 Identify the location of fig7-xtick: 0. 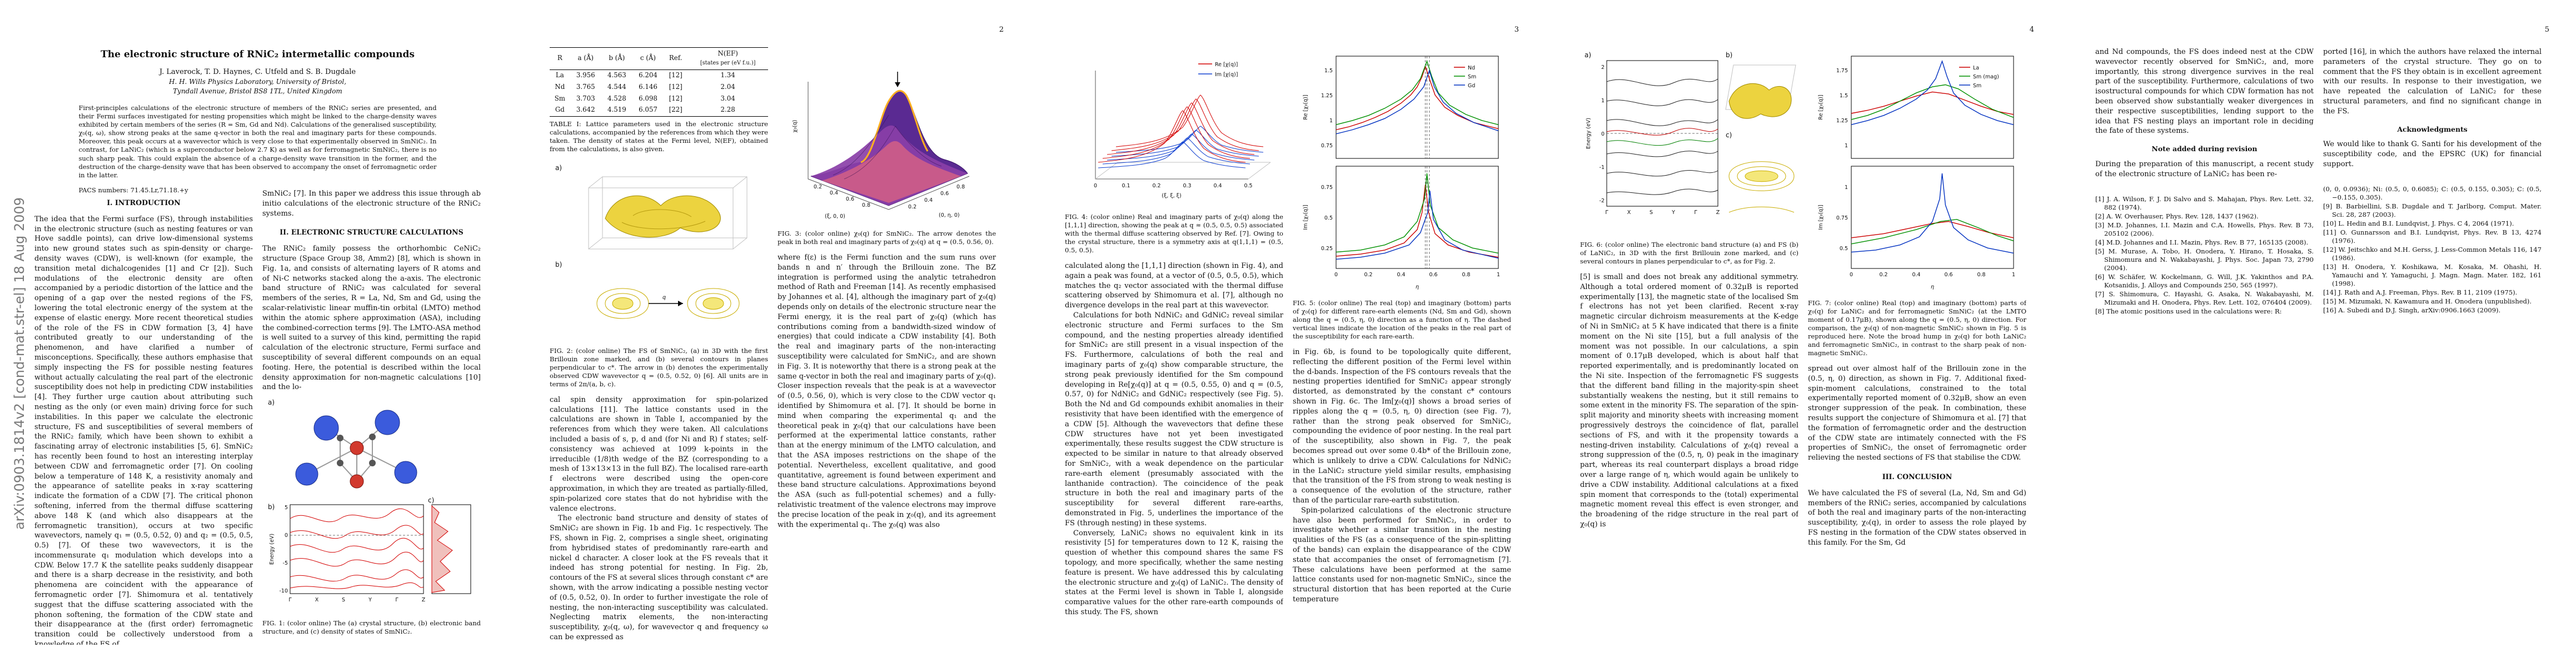
(1851, 275).